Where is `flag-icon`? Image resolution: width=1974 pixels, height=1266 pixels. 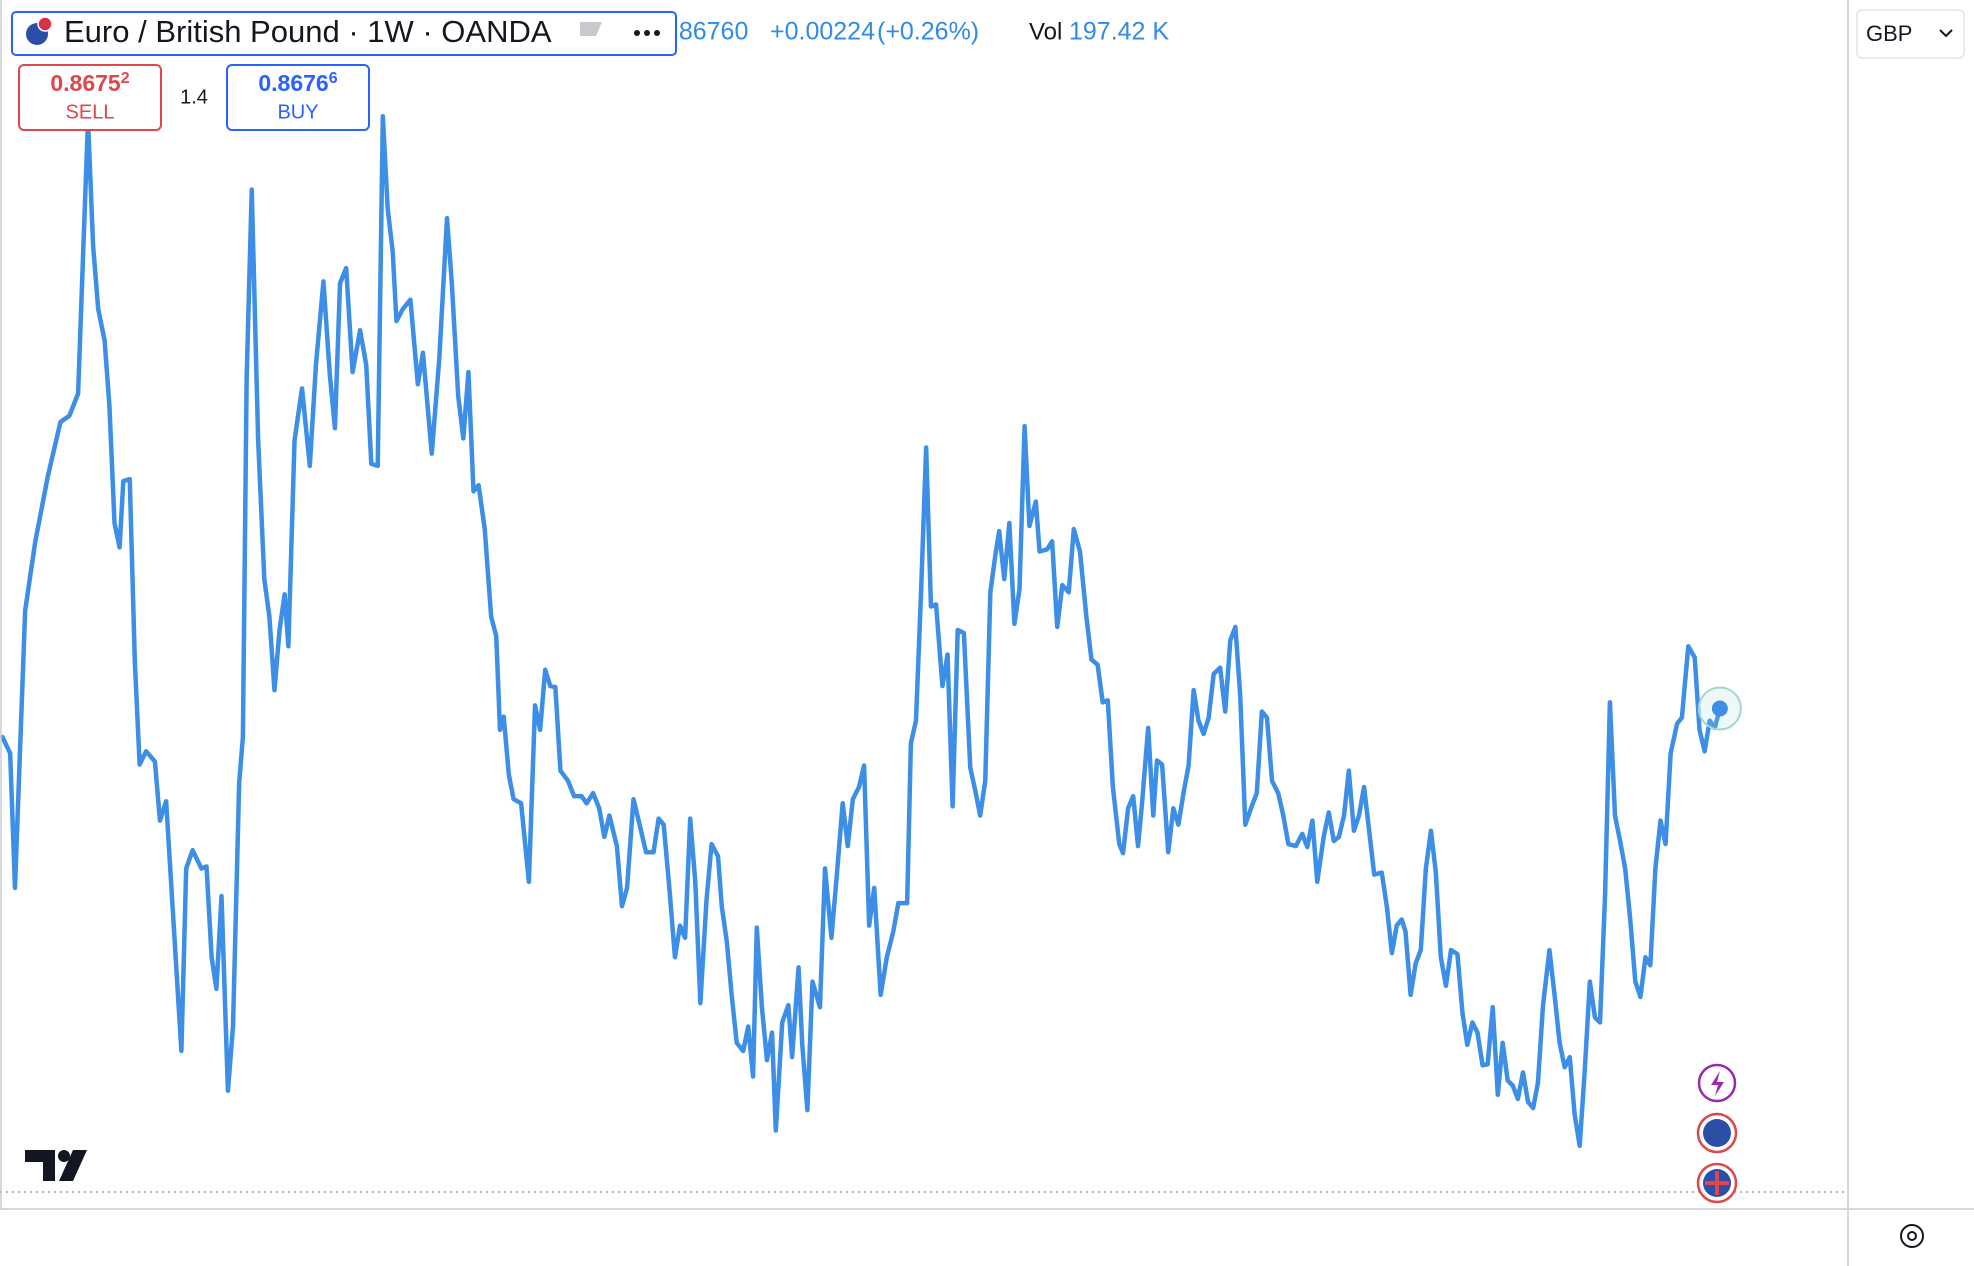
flag-icon is located at coordinates (591, 29).